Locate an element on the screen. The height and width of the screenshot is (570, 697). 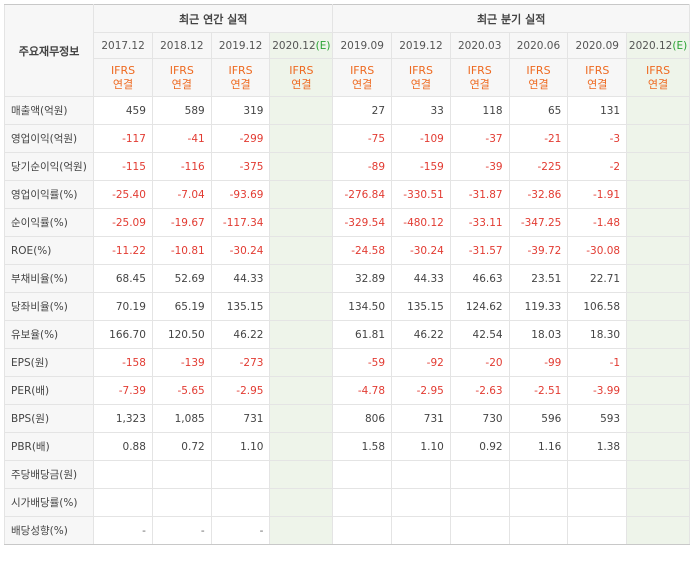
date-label: 2018.12 is located at coordinates (182, 45).